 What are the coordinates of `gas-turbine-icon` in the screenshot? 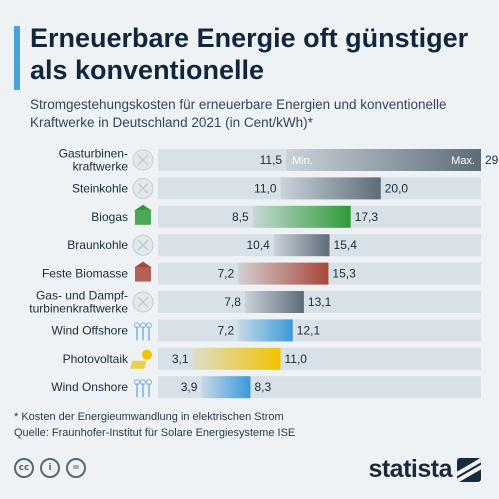 It's located at (143, 160).